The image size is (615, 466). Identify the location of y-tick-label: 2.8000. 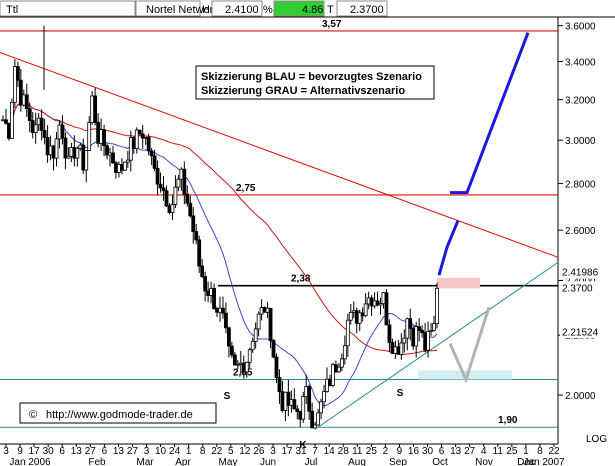
(580, 185).